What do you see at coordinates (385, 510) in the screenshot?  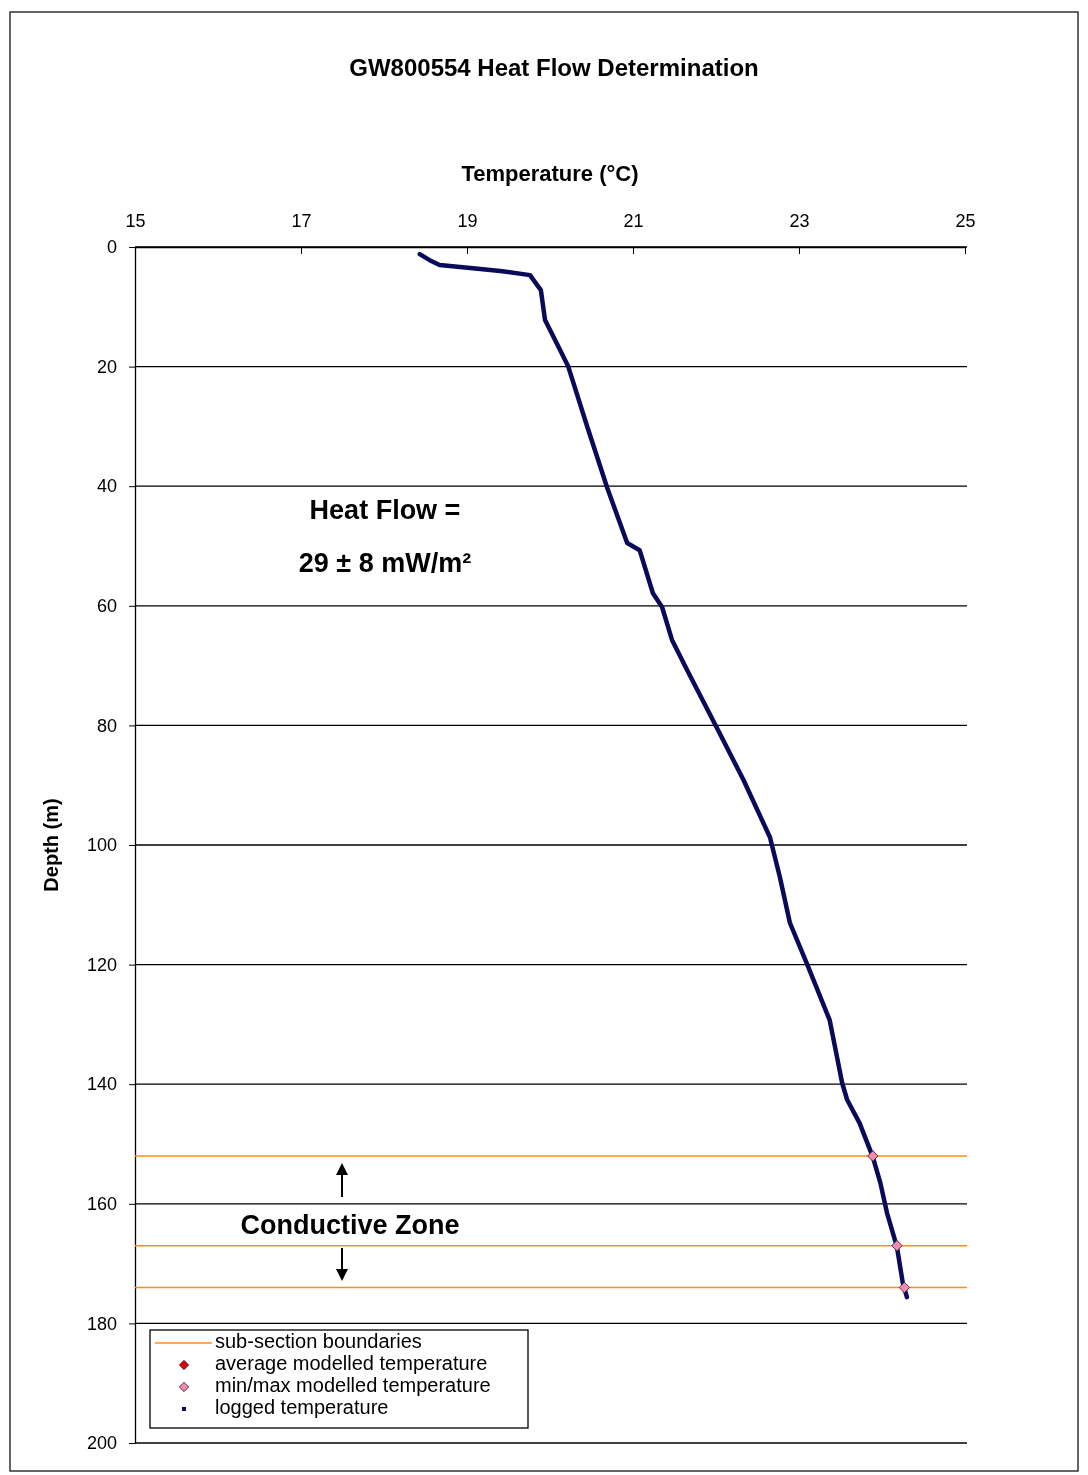 I see `annotation: Heat Flow =` at bounding box center [385, 510].